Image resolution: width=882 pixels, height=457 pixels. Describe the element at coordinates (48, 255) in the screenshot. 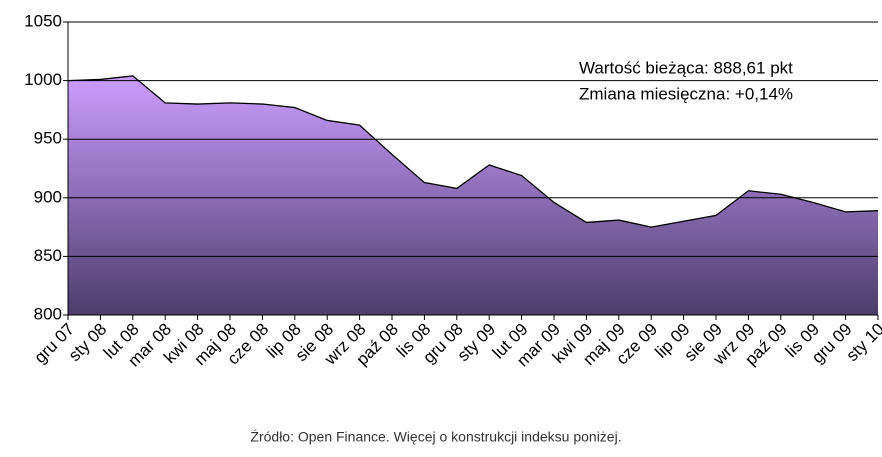

I see `y-tick-label: 850` at that location.